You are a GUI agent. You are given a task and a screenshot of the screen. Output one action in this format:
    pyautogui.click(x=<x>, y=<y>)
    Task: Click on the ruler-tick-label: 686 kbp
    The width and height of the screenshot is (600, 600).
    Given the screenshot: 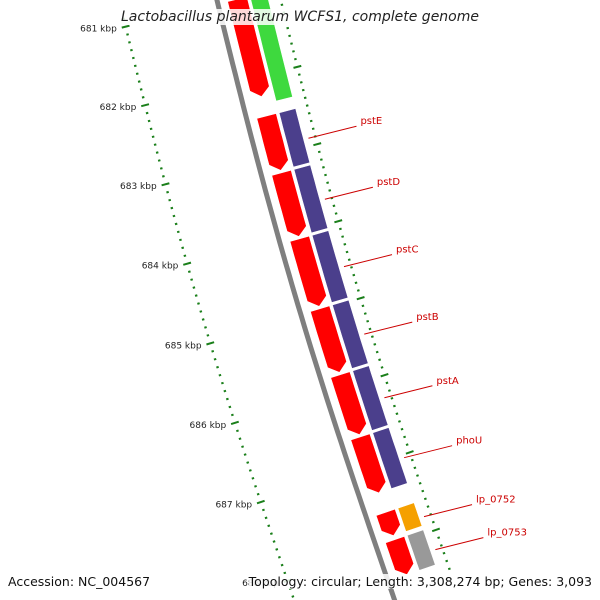 What is the action you would take?
    pyautogui.click(x=208, y=426)
    